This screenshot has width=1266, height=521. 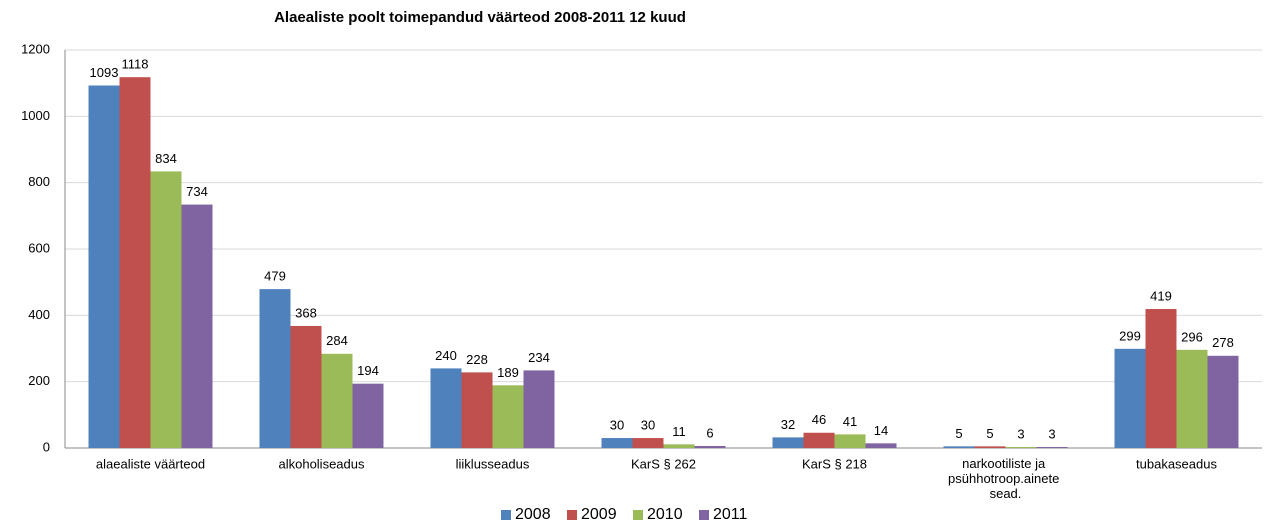 I want to click on value-label: 1118, so click(x=135, y=64).